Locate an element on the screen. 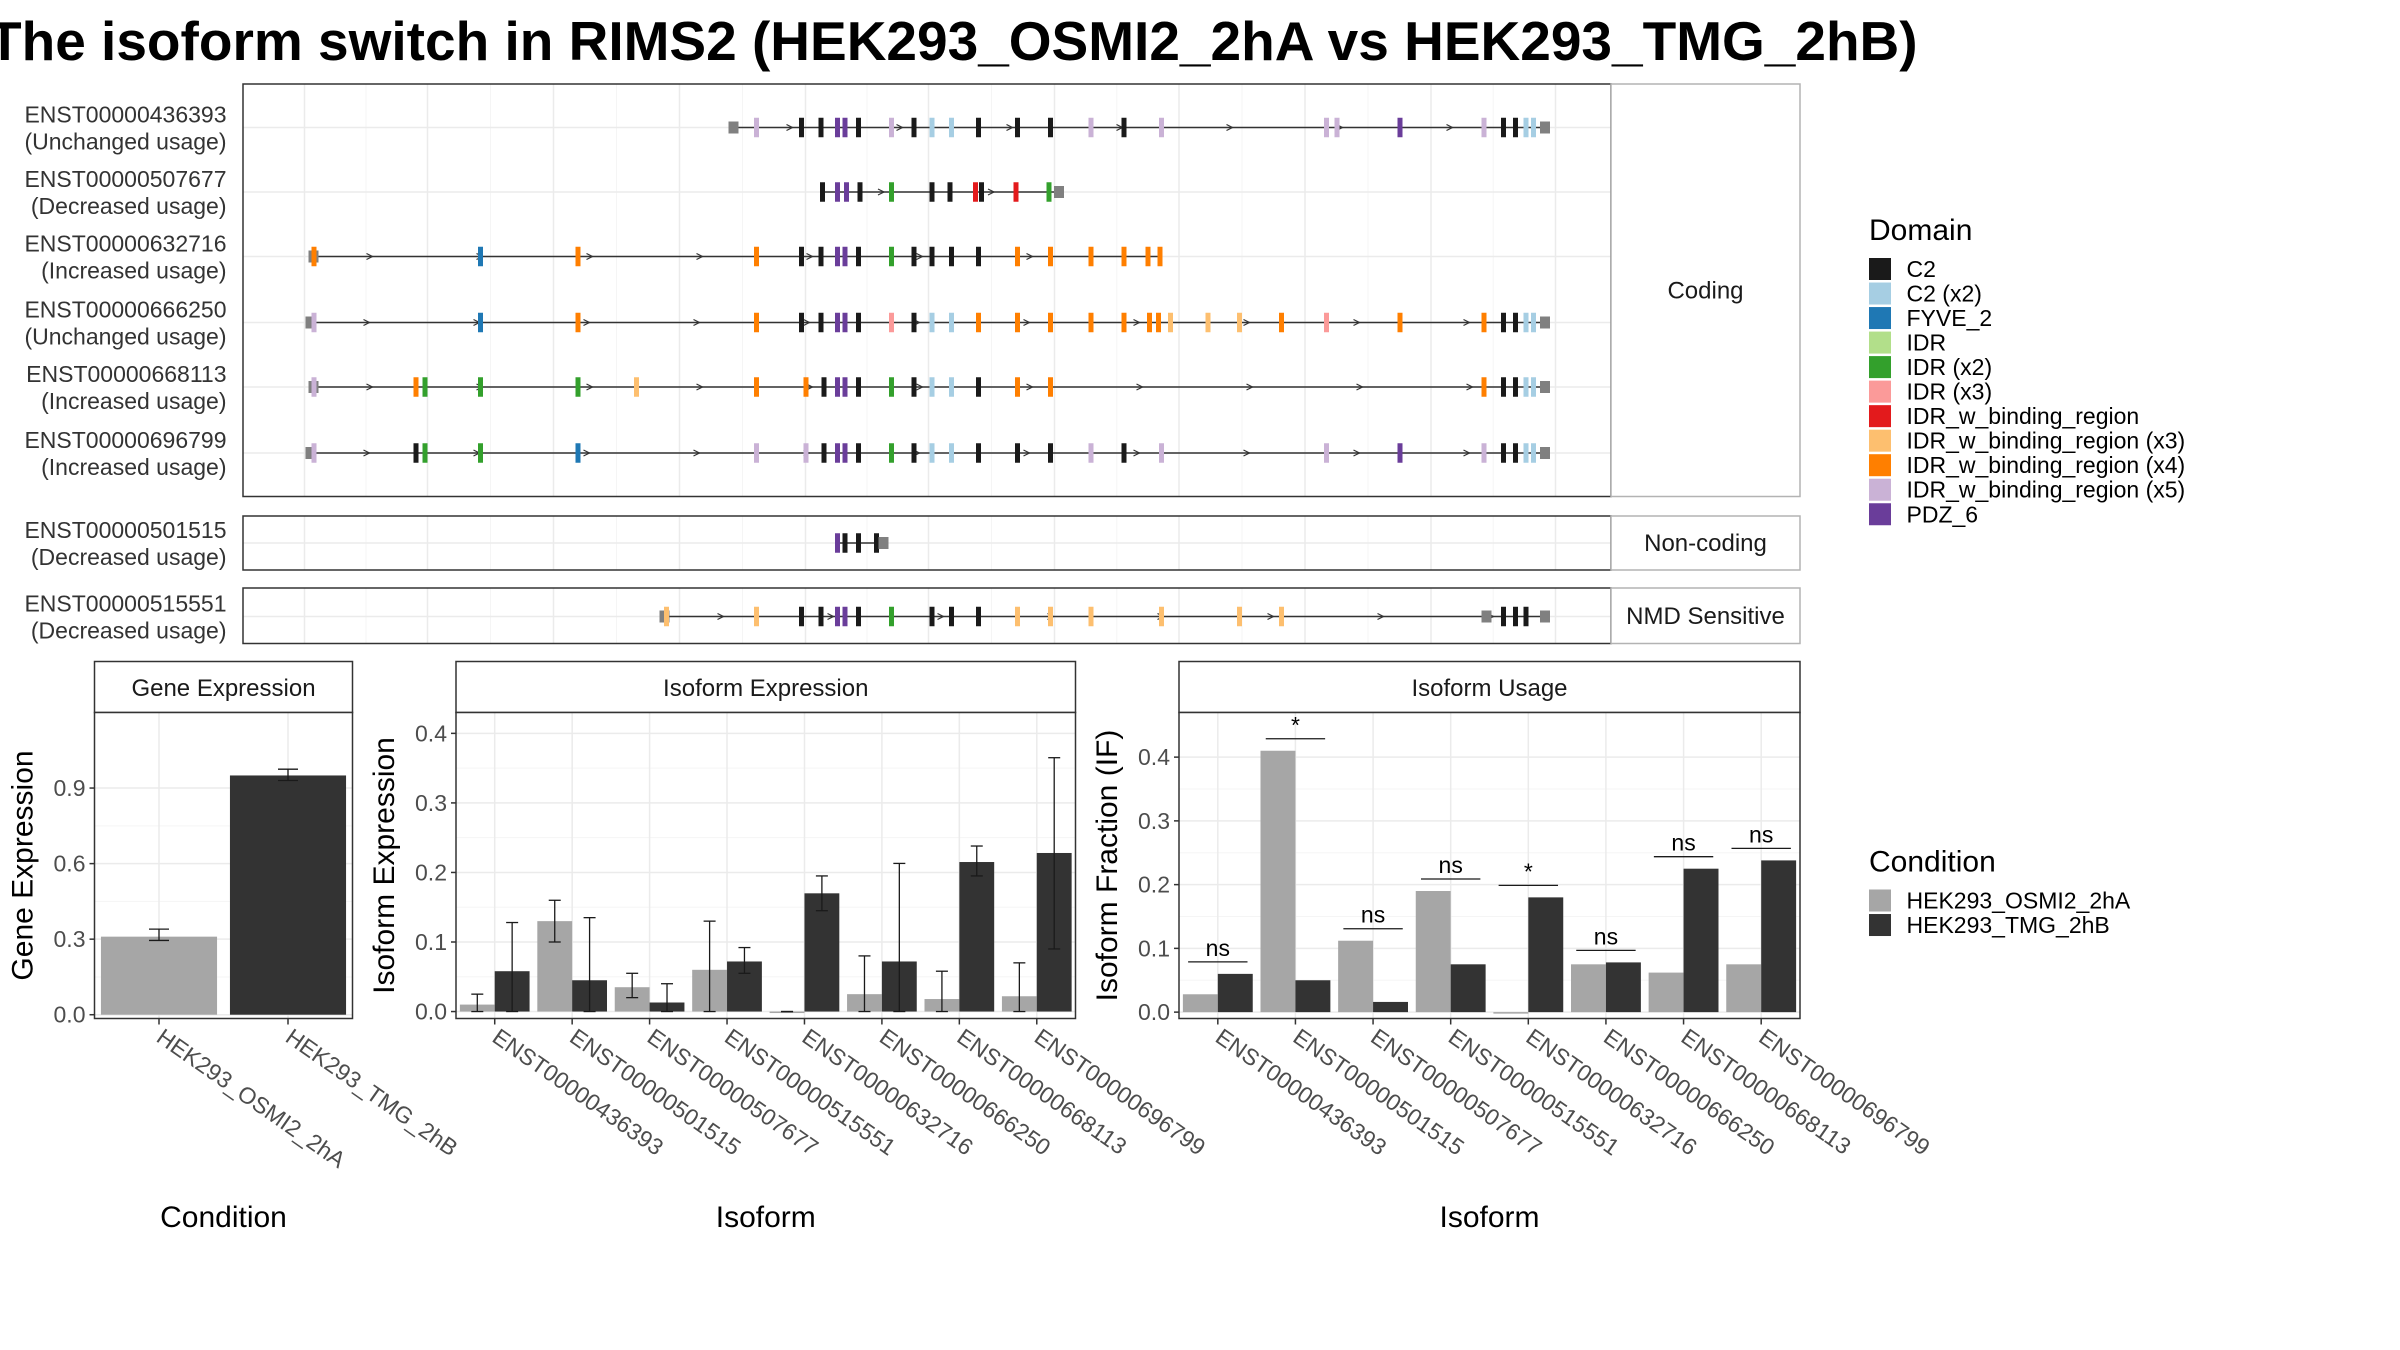  structure-strip-label: NMD Sensitive is located at coordinates (1705, 616).